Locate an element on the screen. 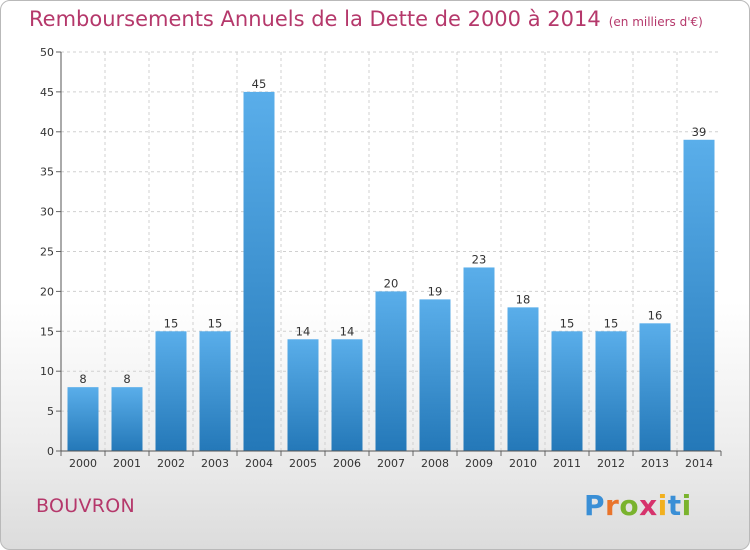  x-tick-label: 2000 is located at coordinates (83, 463).